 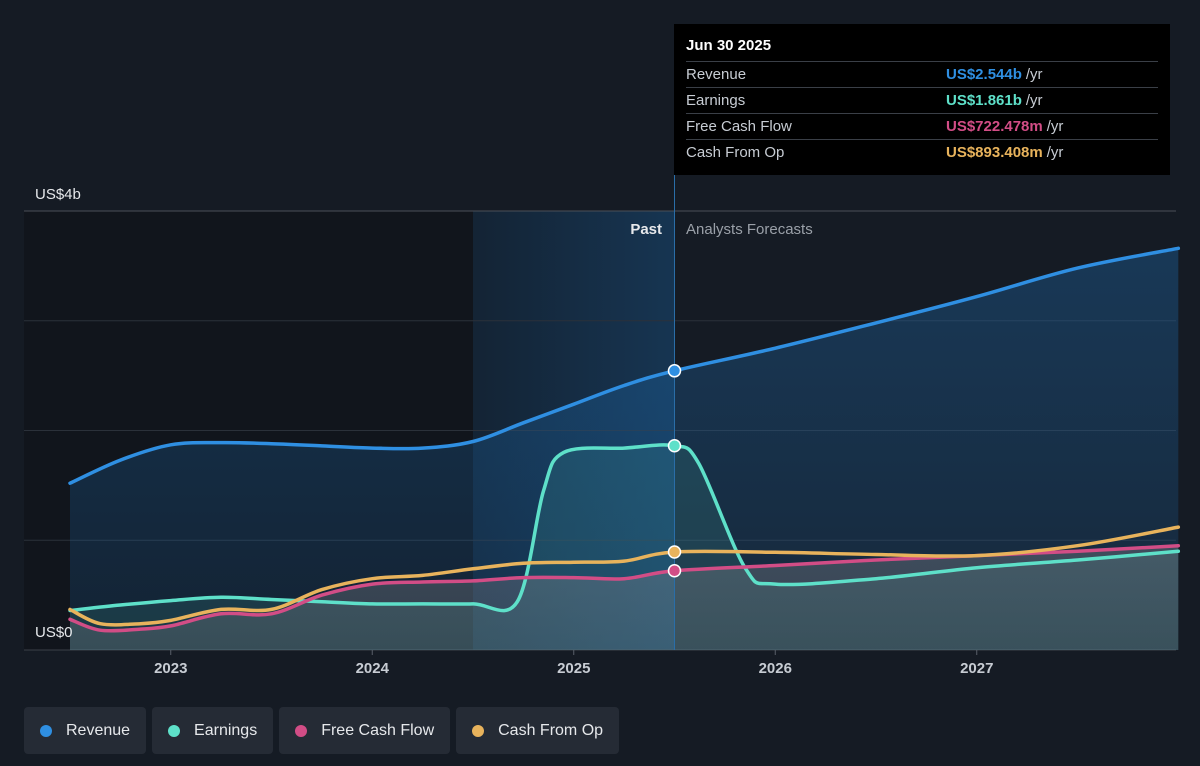 I want to click on tooltip-row-cash-from-op: Cash From Op US$893.408m/yr, so click(x=922, y=152).